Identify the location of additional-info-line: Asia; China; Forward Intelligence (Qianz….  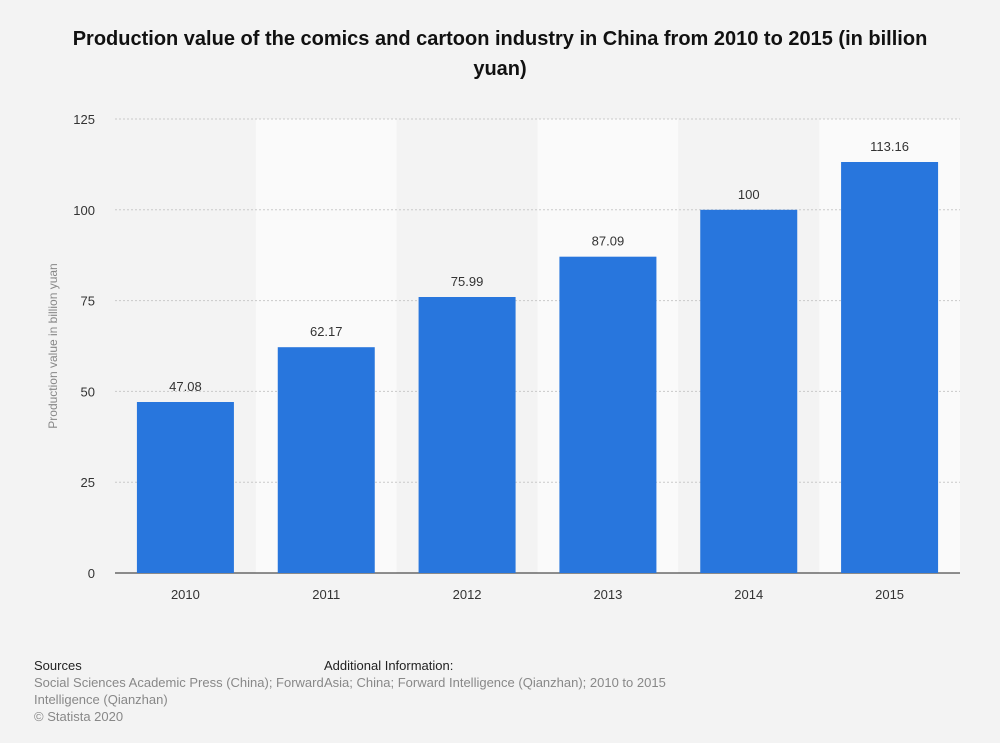
(495, 682).